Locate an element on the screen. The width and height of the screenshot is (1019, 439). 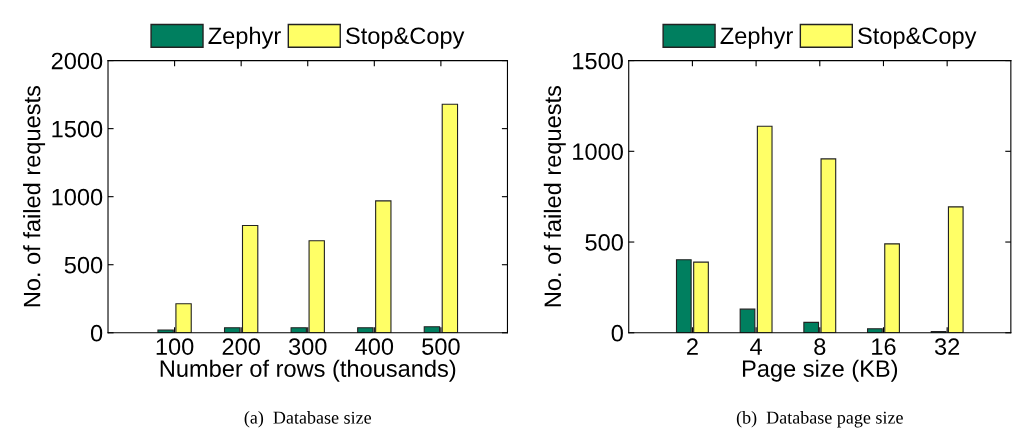
text: (a) Database size is located at coordinates (308, 419).